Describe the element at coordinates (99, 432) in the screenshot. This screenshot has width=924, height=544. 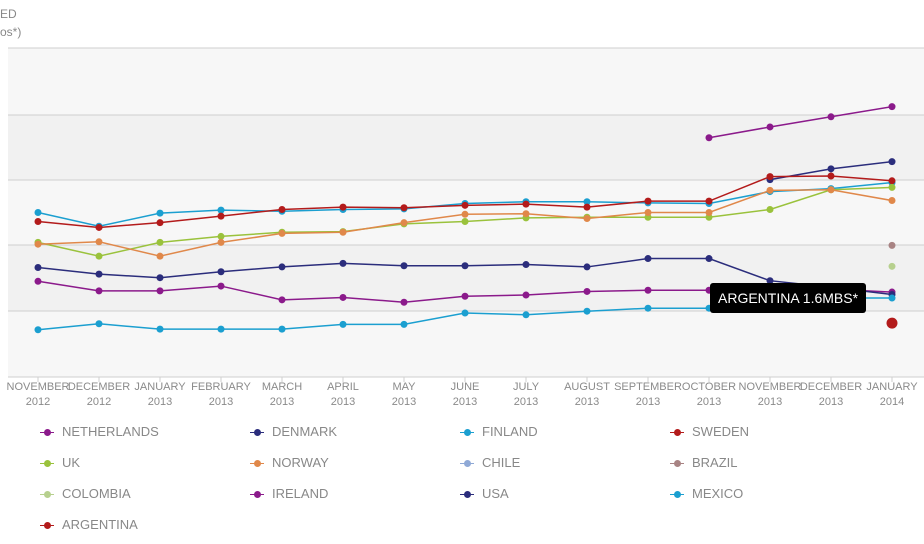
I see `legend-item-netherlands: NETHERLANDS` at that location.